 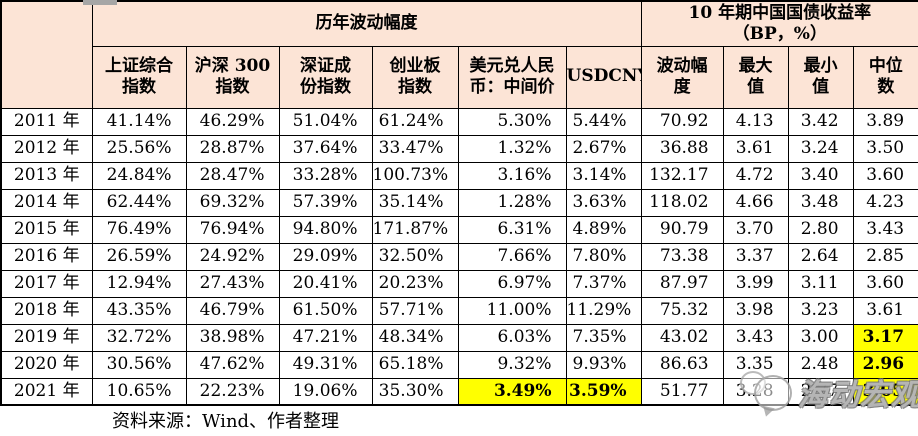 I want to click on value-cell: 33.47%, so click(x=415, y=148).